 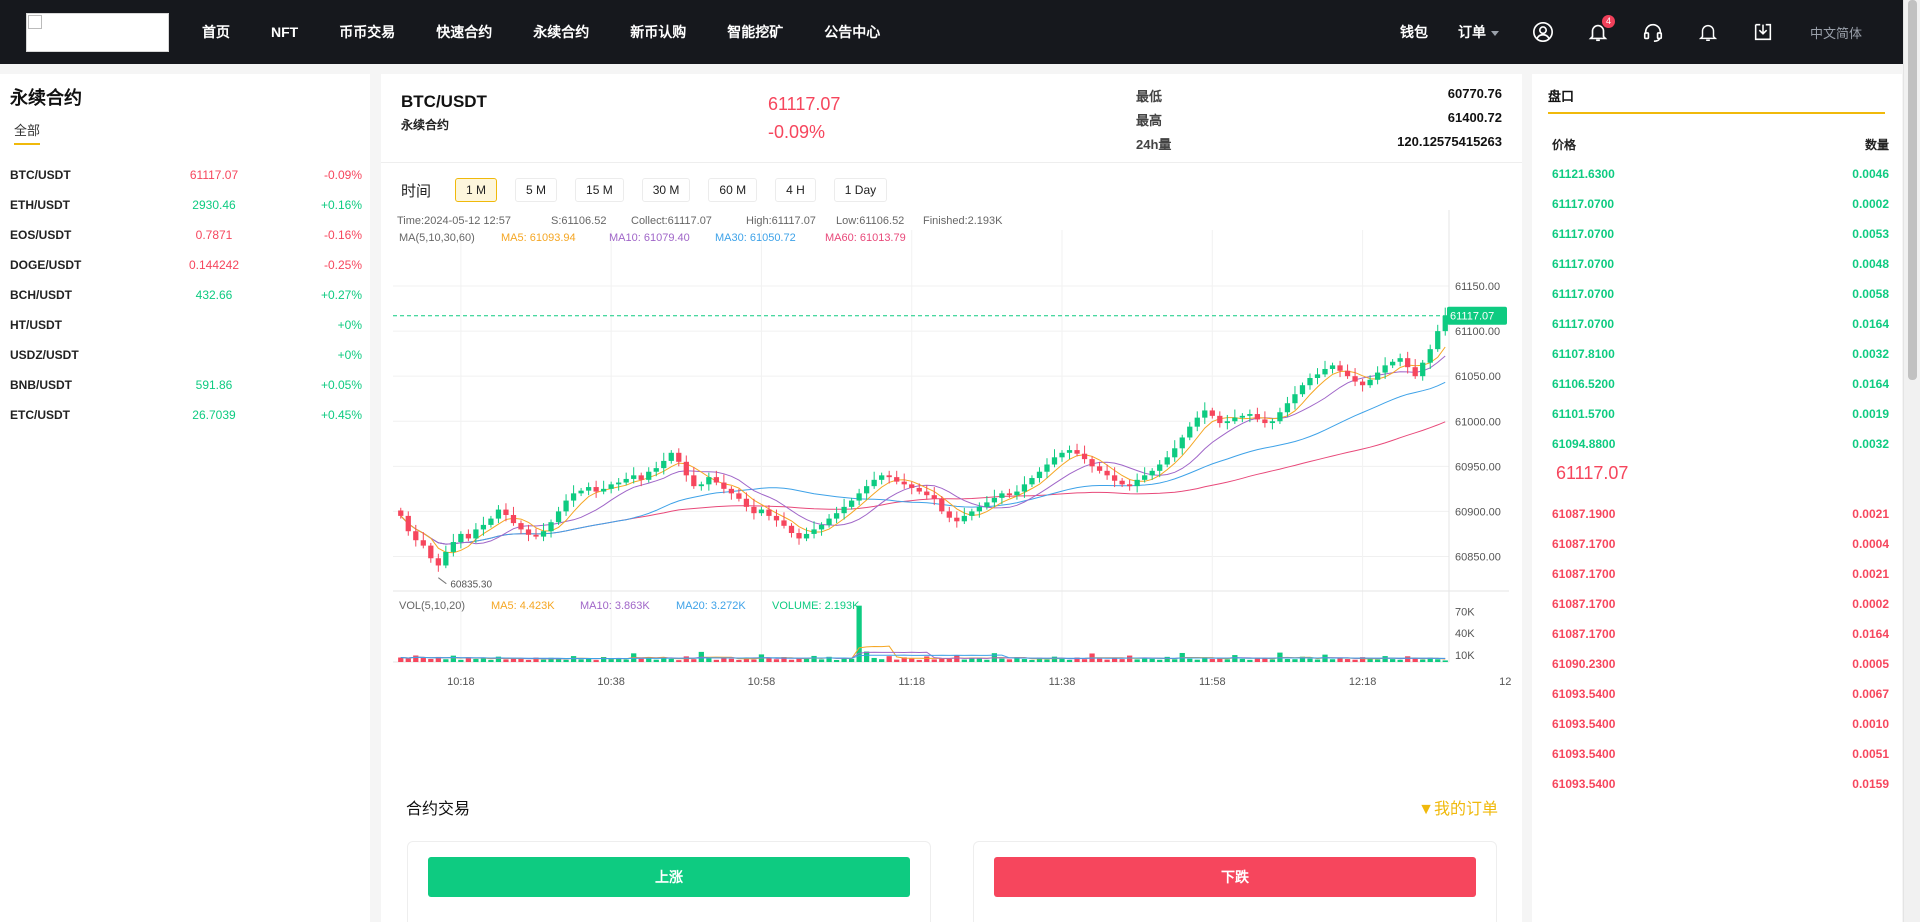 What do you see at coordinates (186, 325) in the screenshot?
I see `pair-row: HT/USDT +0%` at bounding box center [186, 325].